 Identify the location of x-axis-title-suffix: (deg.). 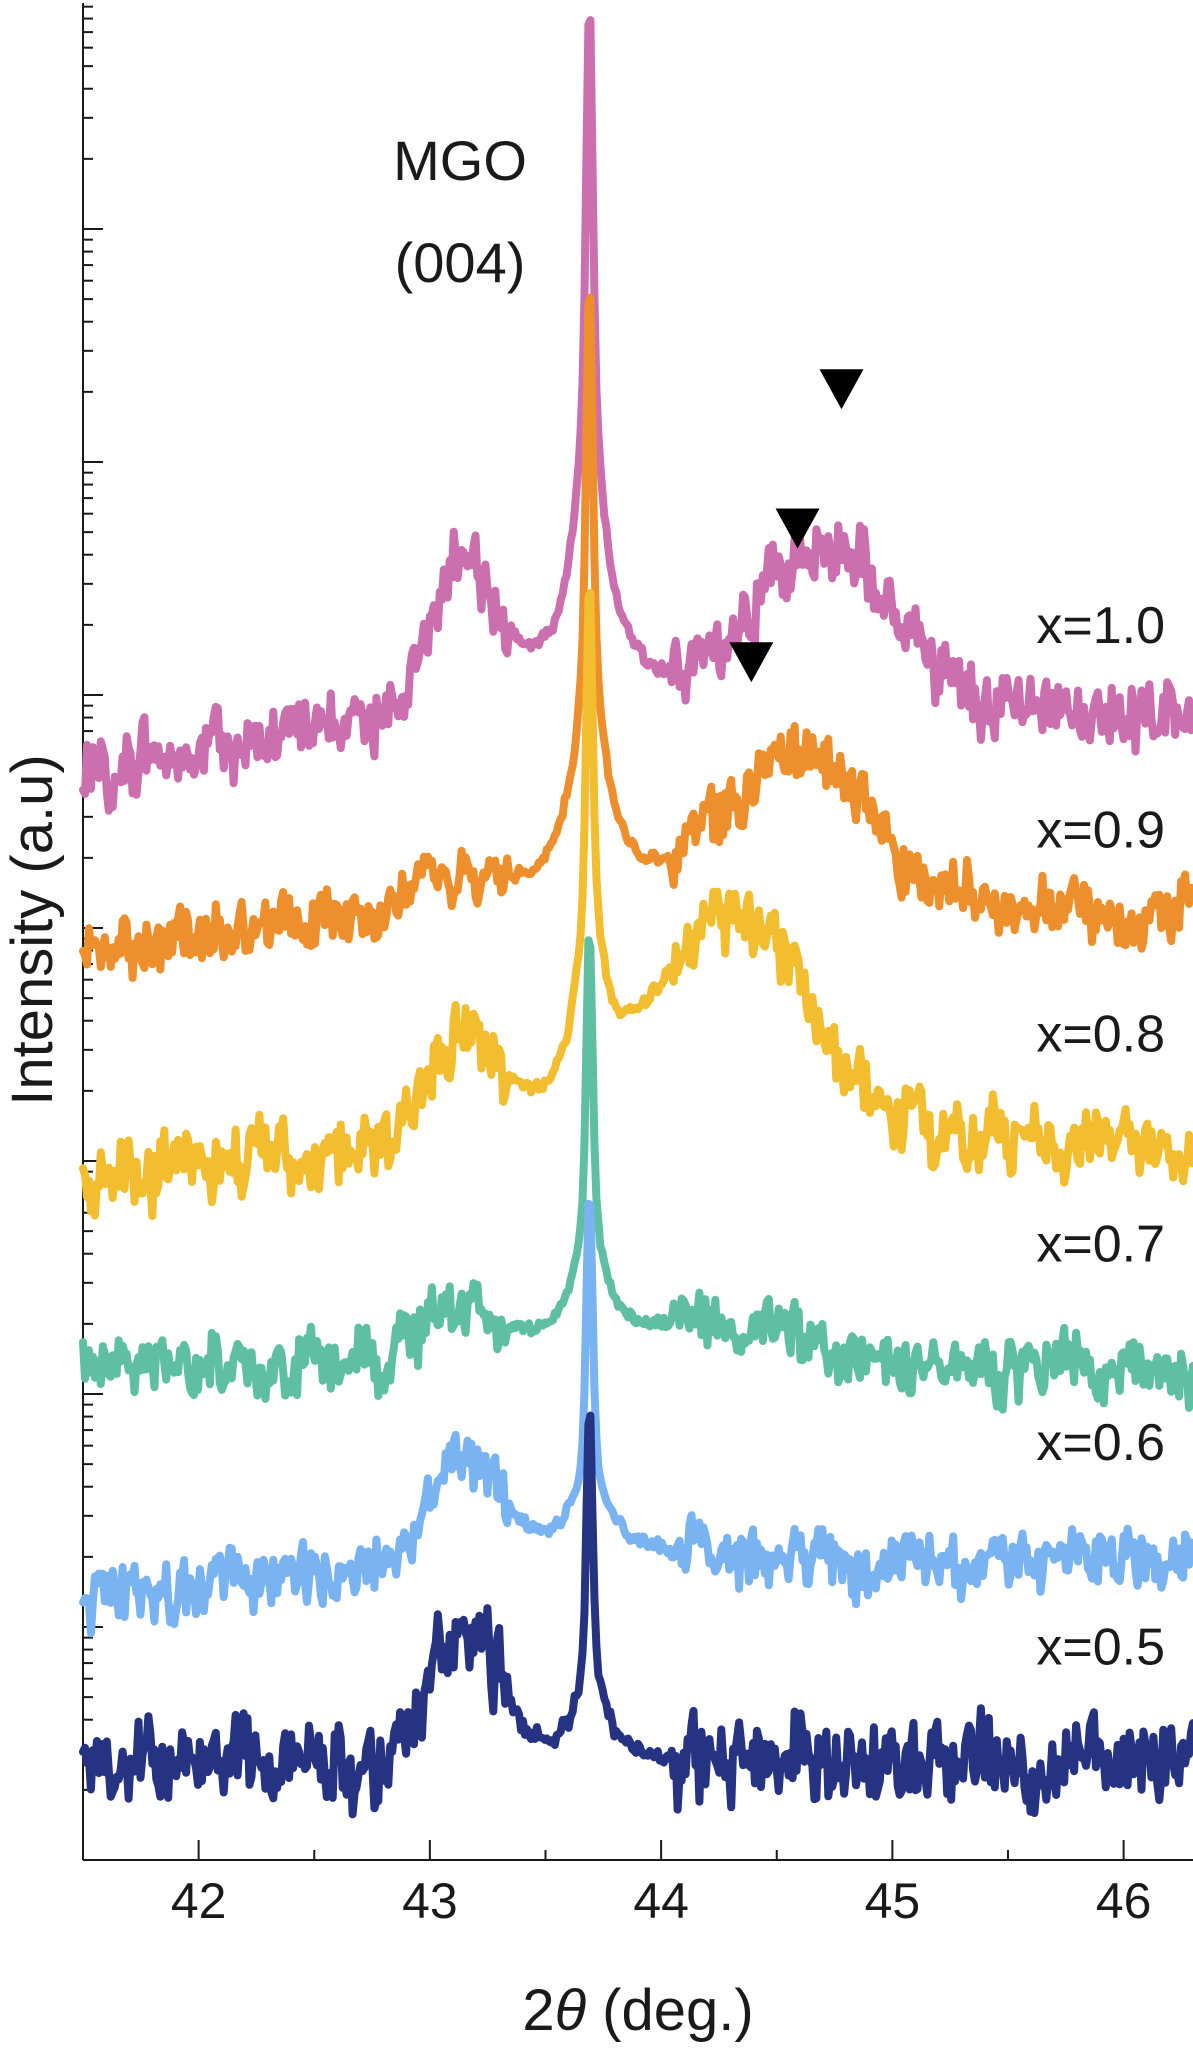
(670, 2010).